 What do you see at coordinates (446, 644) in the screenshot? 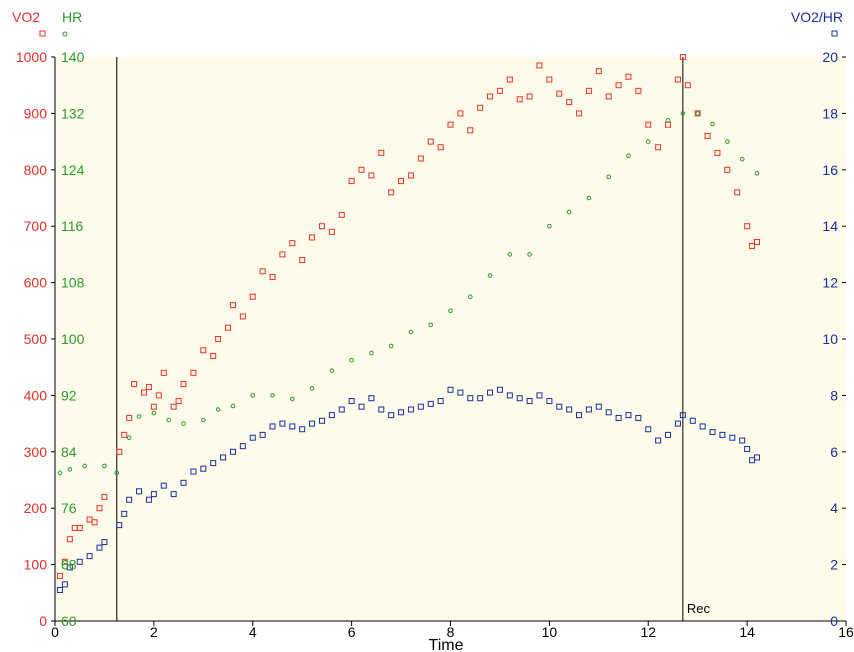
I see `x-axis-label: Time` at bounding box center [446, 644].